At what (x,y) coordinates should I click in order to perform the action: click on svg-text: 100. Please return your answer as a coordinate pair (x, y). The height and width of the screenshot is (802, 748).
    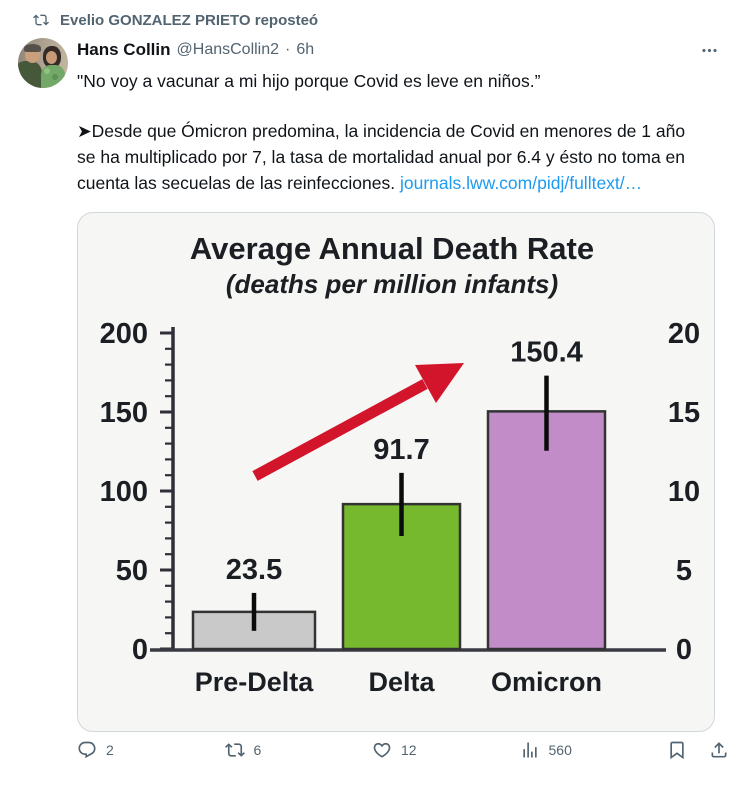
    Looking at the image, I should click on (124, 492).